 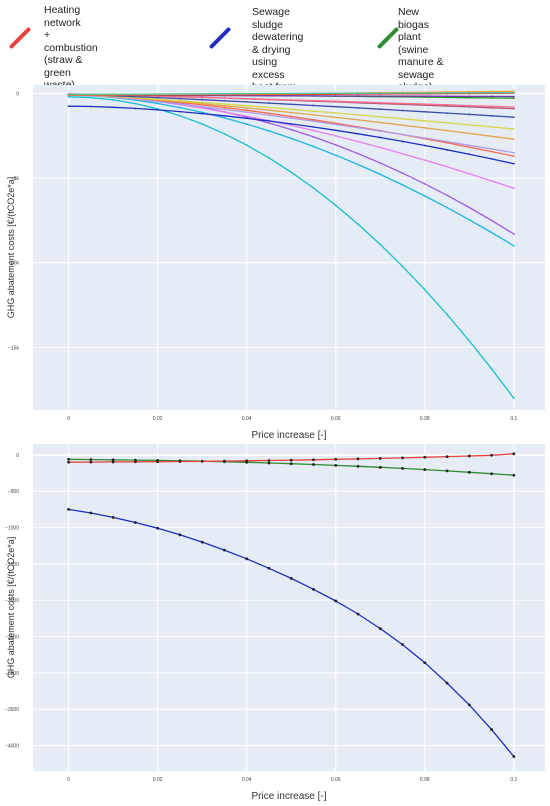 I want to click on y-tick-label: −3000, so click(x=12, y=674).